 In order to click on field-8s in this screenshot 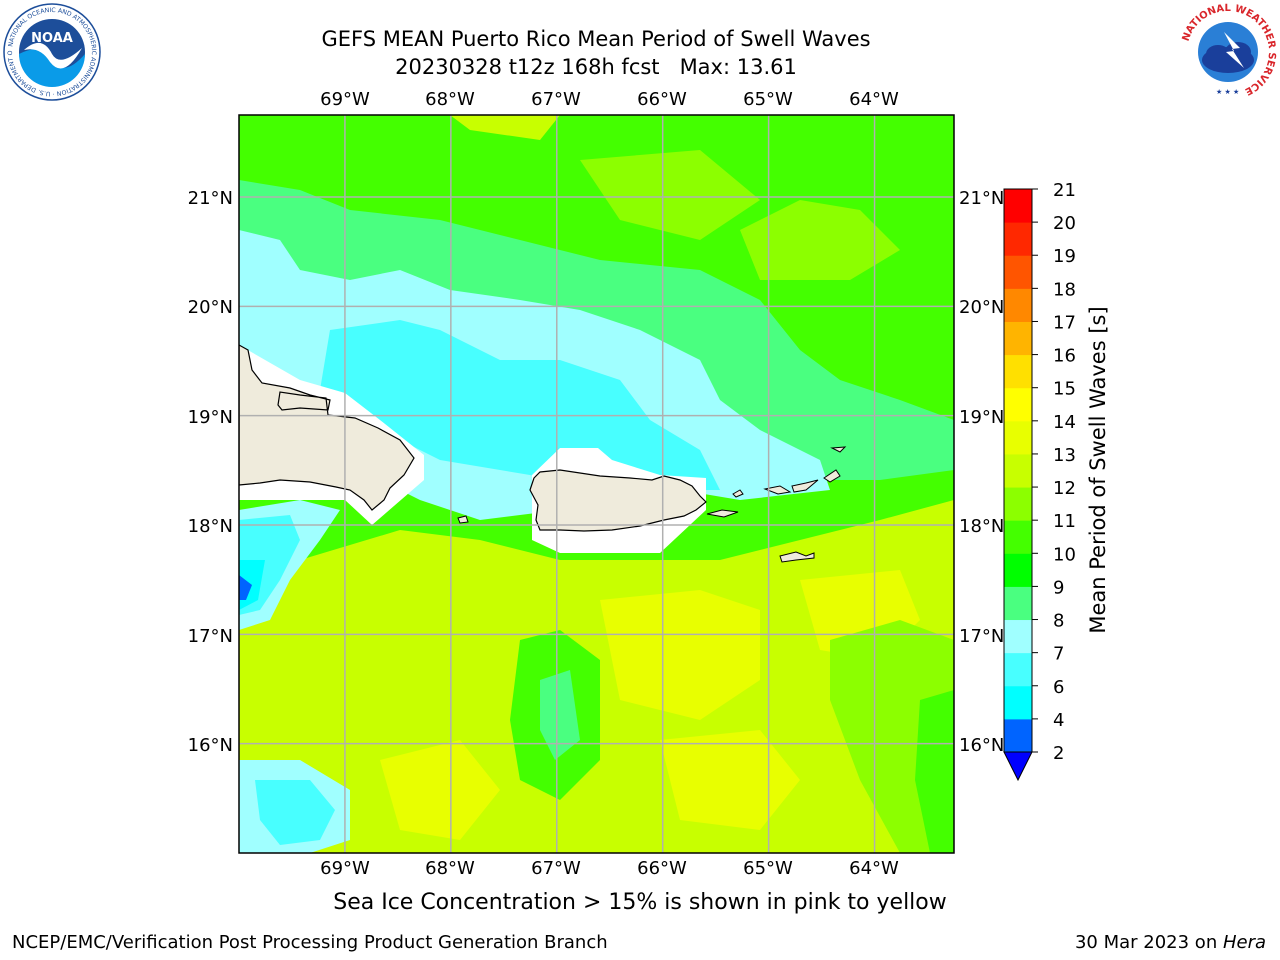, I will do `click(520, 405)`.